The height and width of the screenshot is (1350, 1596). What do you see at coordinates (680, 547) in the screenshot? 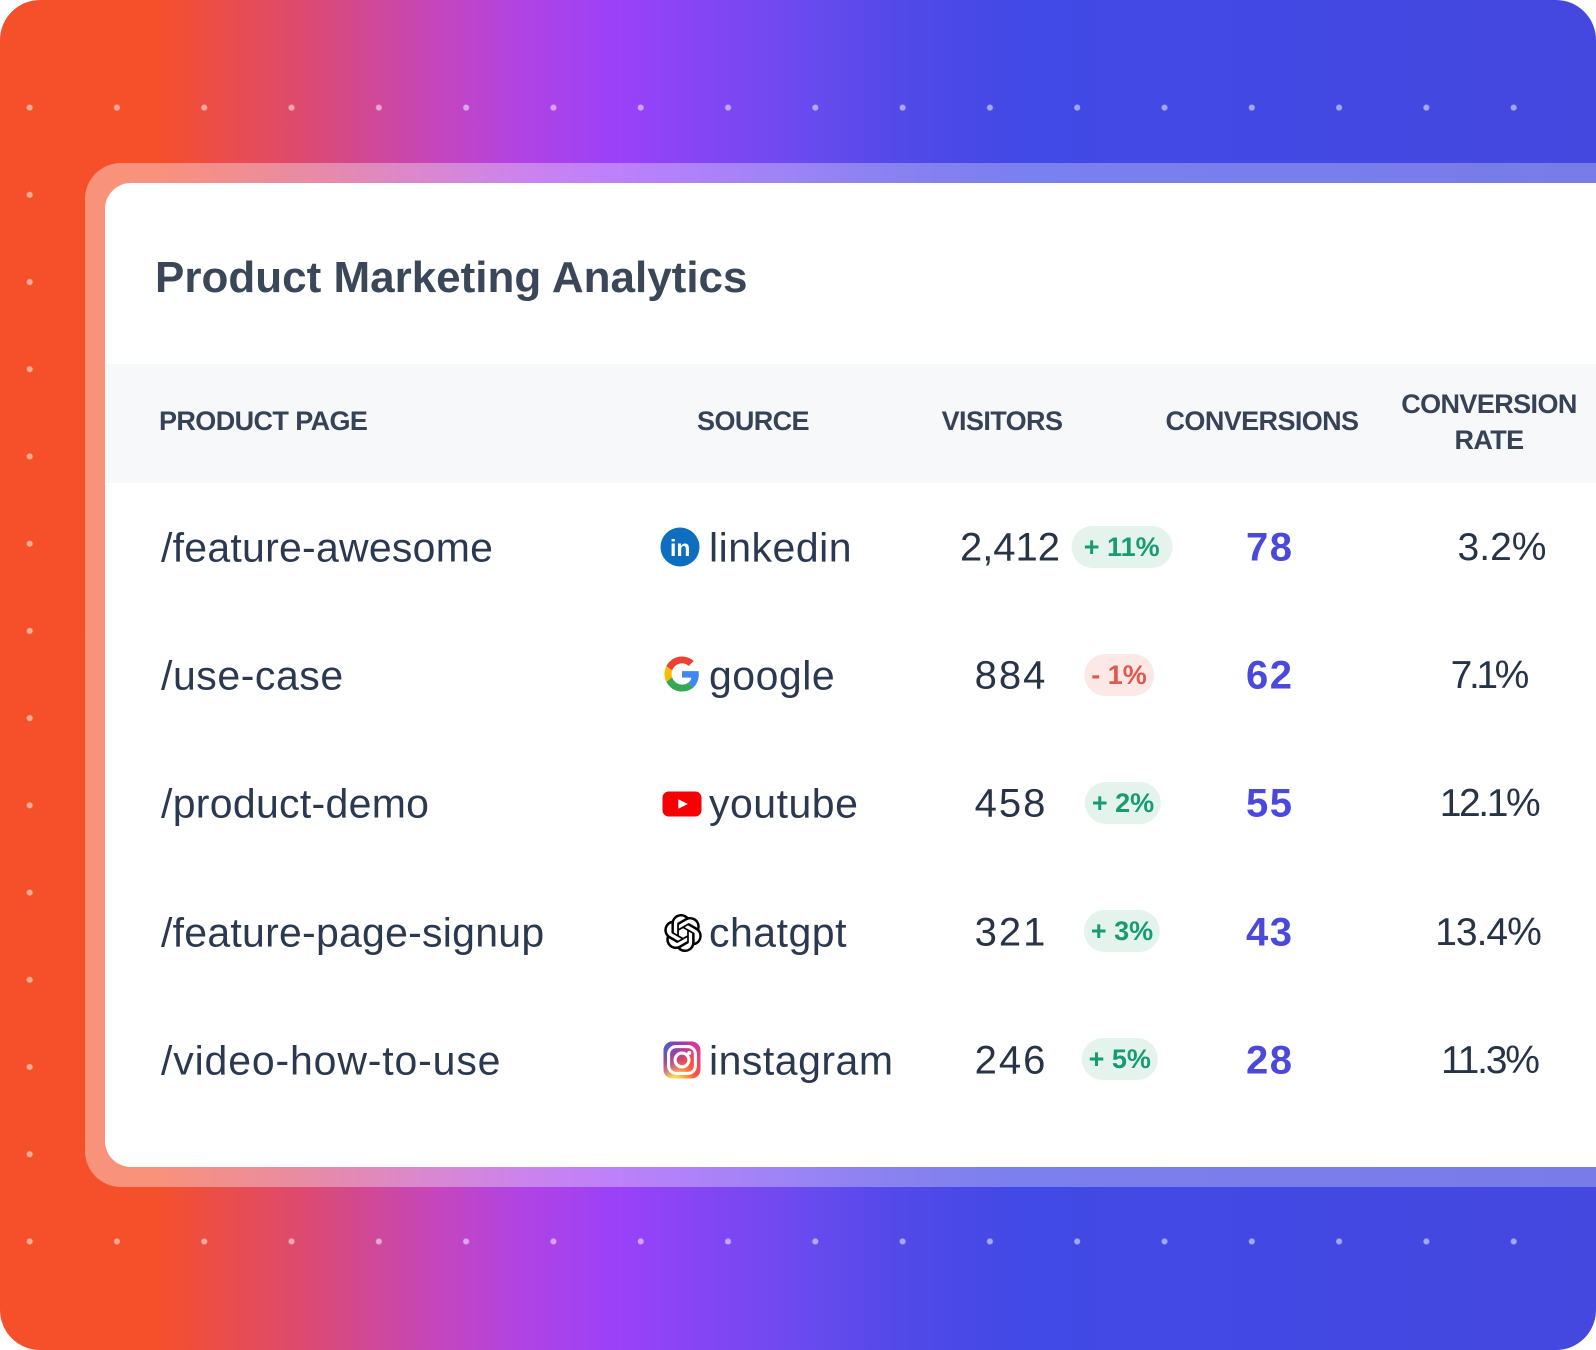
I see `svg-text: in` at bounding box center [680, 547].